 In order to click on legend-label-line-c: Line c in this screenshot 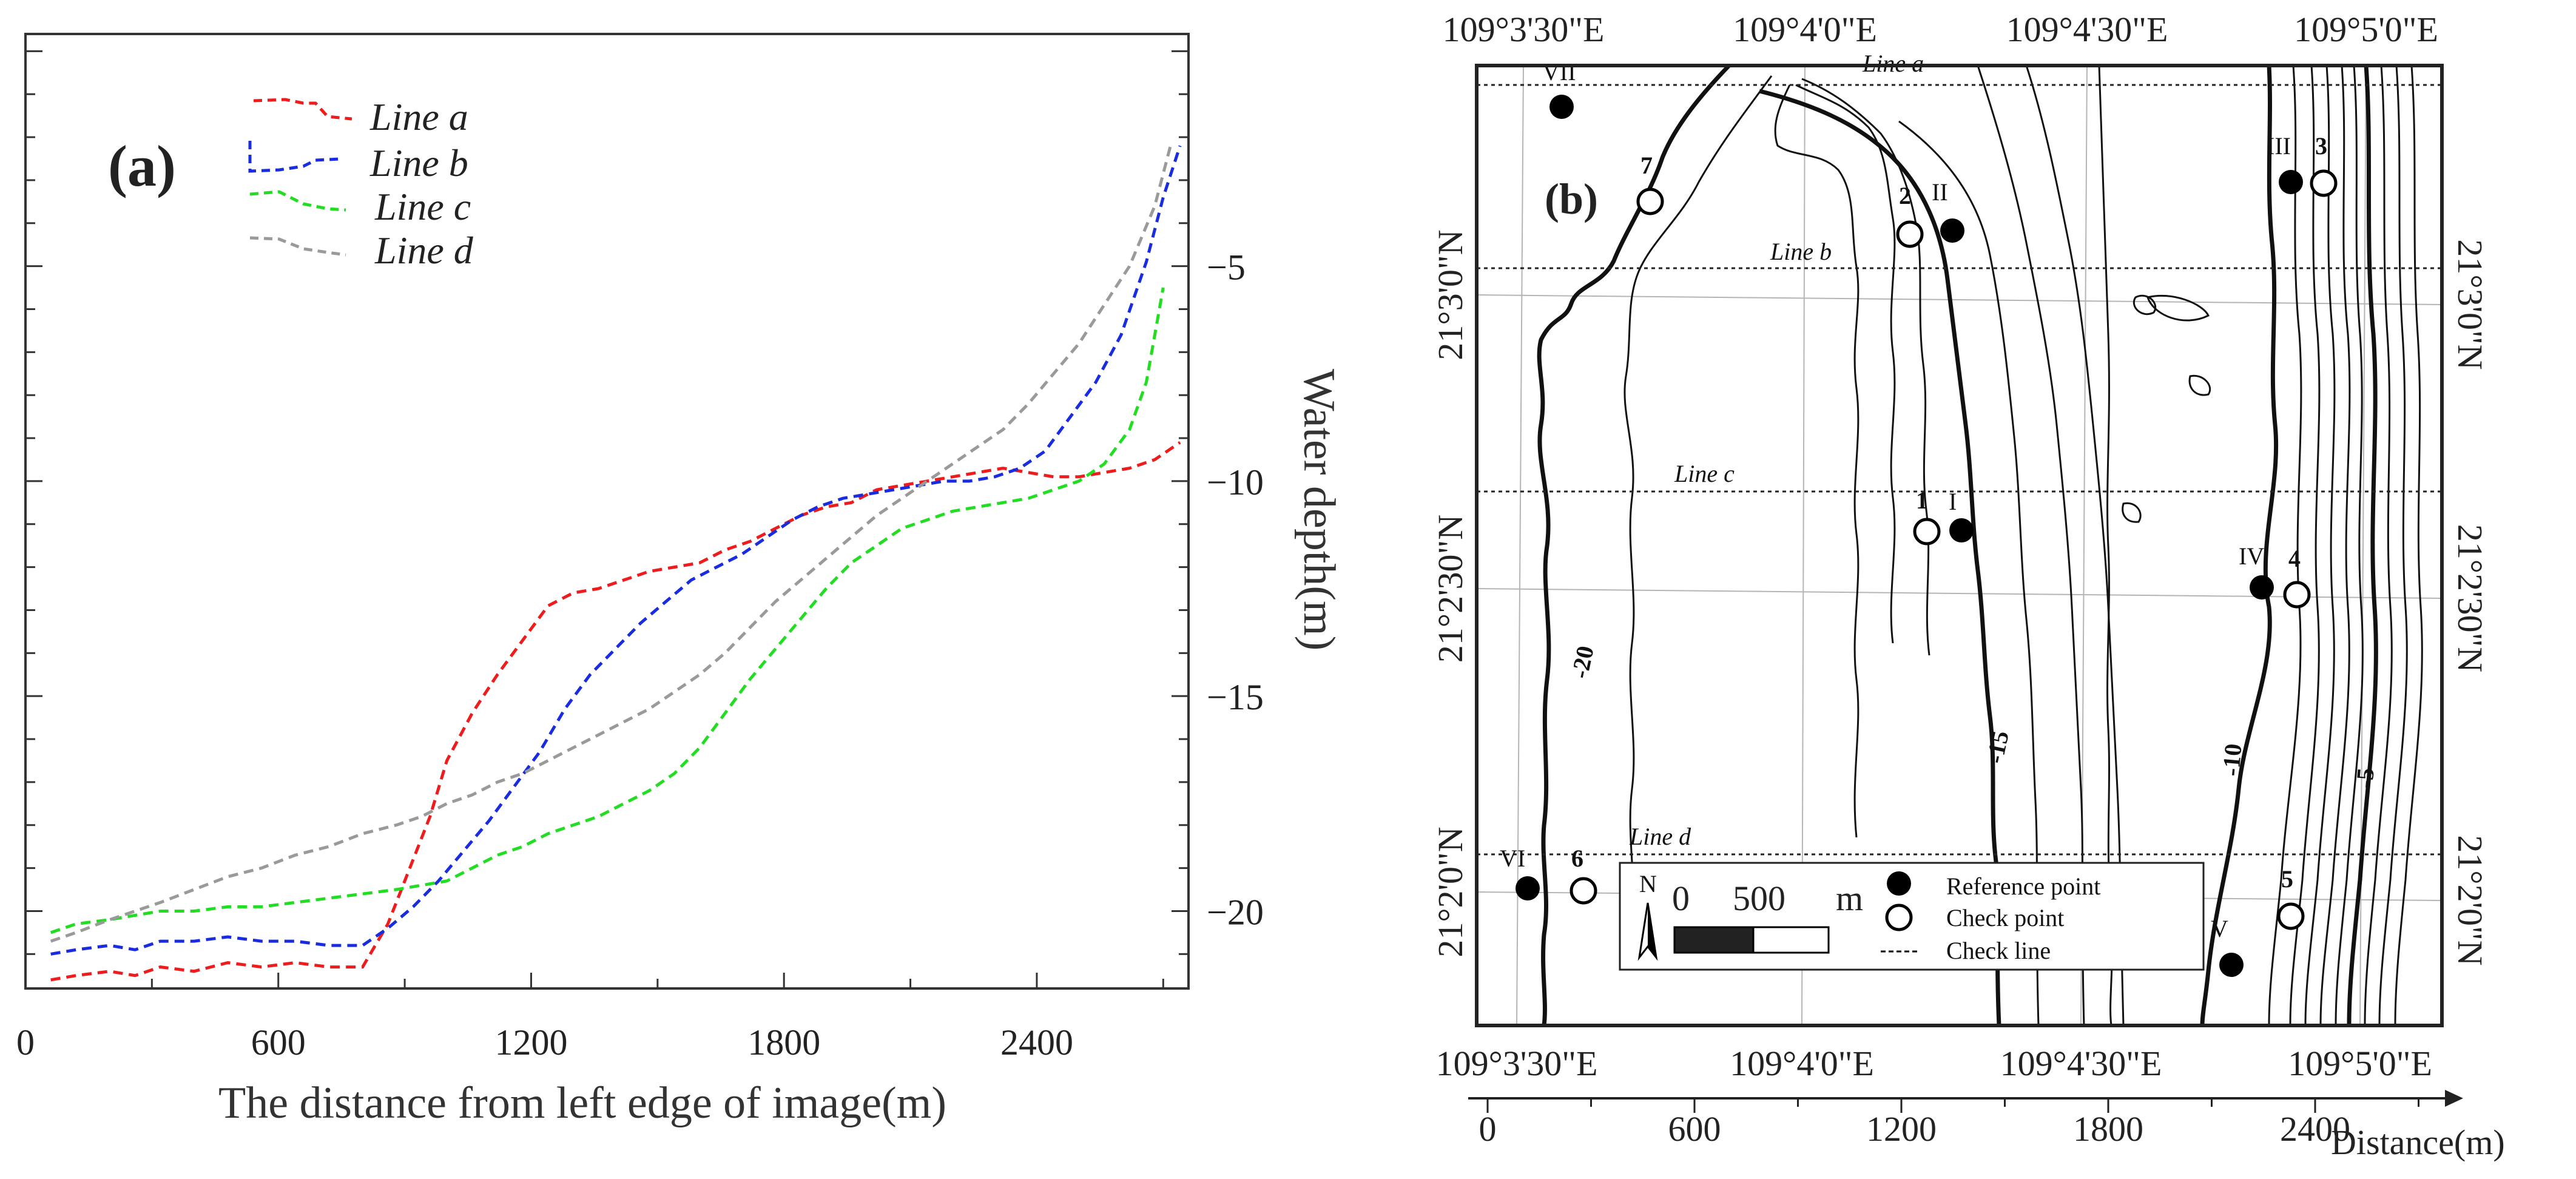, I will do `click(422, 206)`.